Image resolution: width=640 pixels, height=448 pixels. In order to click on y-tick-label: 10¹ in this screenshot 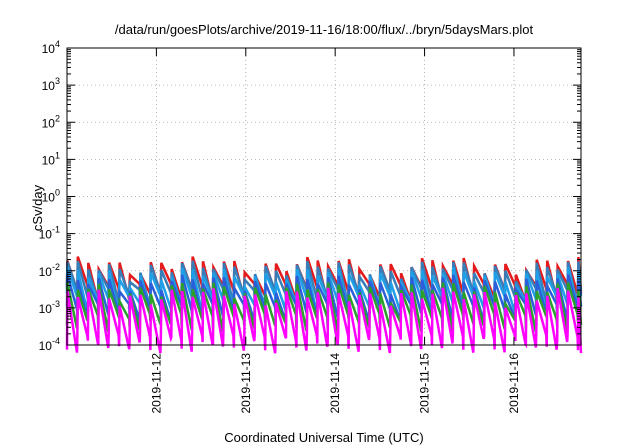, I will do `click(51, 158)`.